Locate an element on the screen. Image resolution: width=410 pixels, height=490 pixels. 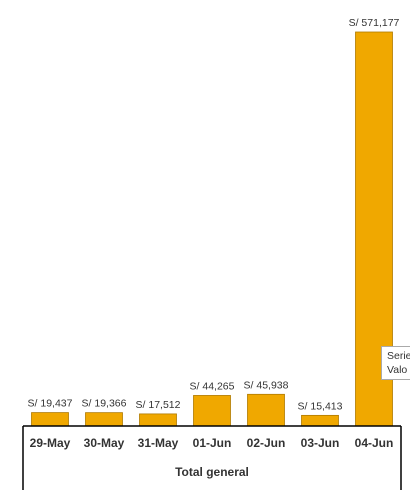
bar-01-Jun is located at coordinates (212, 411).